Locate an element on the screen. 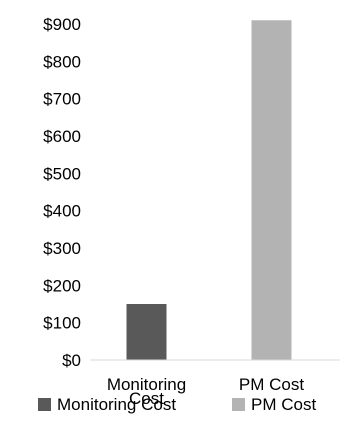 The image size is (351, 428). legend-label-monitoring-cost: Monitoring Cost is located at coordinates (116, 404).